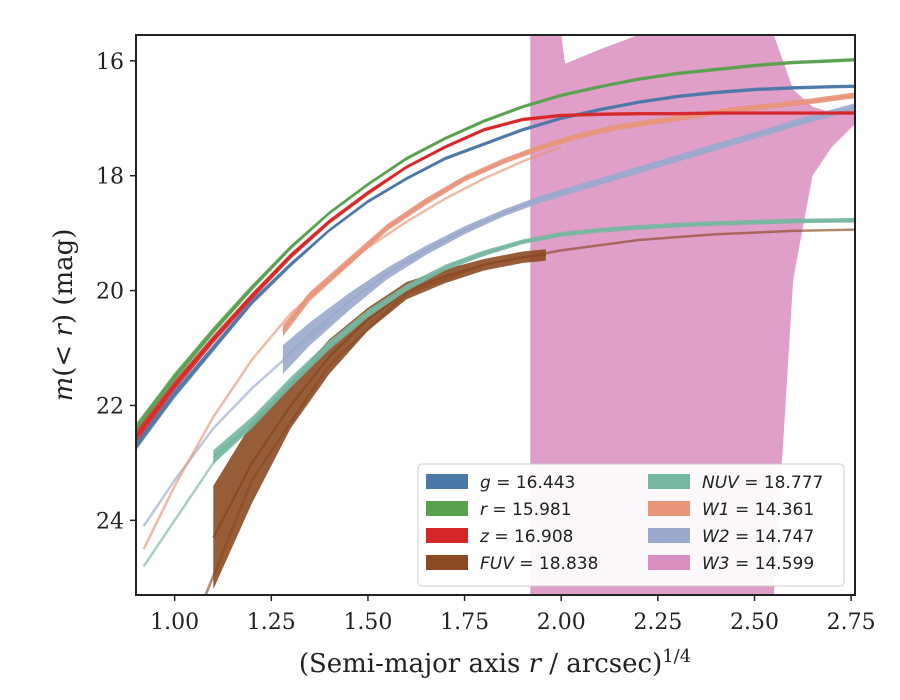  What do you see at coordinates (110, 406) in the screenshot?
I see `y-tick-label: 22` at bounding box center [110, 406].